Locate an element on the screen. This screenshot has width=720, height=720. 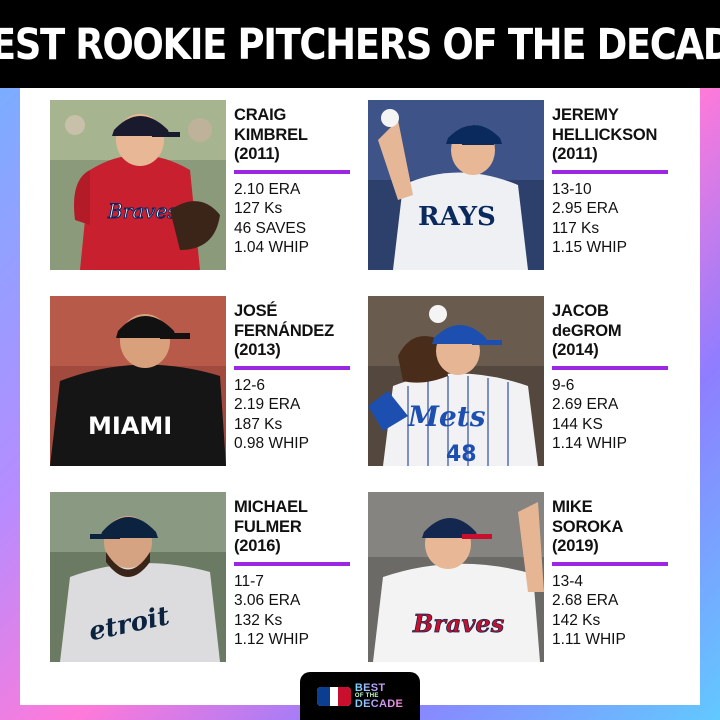
pitcher-photo: Mets 48 is located at coordinates (456, 381).